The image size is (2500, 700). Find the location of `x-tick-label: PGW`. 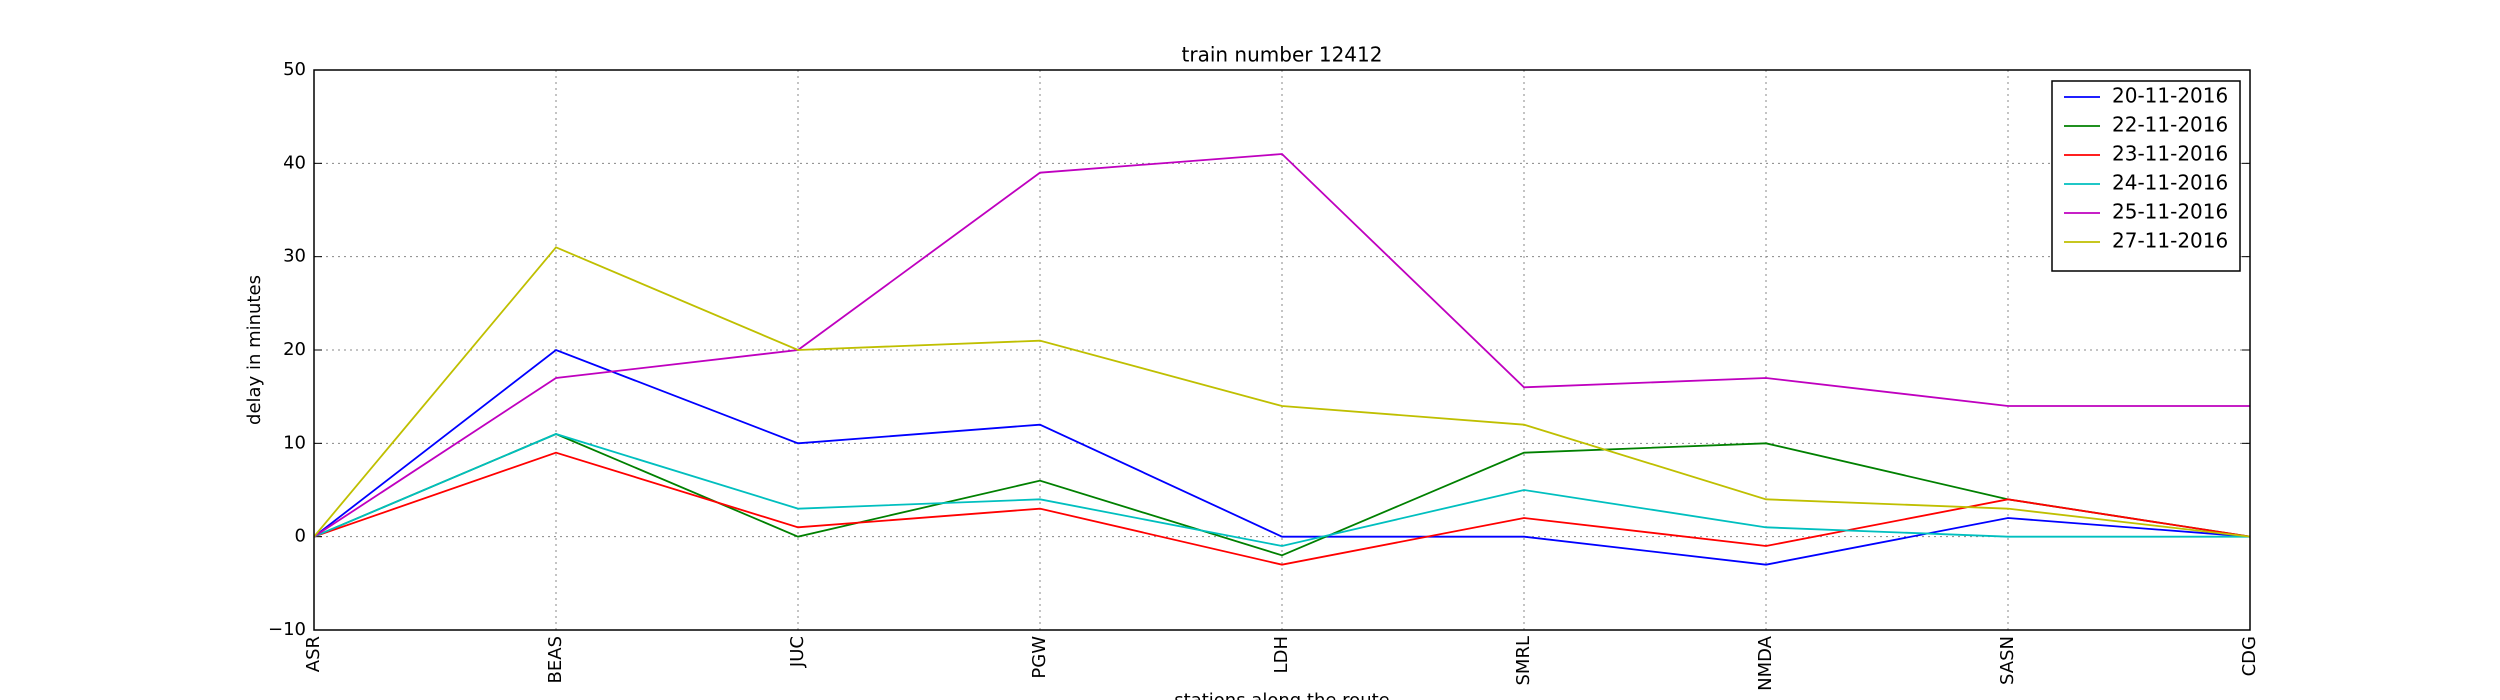

x-tick-label: PGW is located at coordinates (1039, 657).